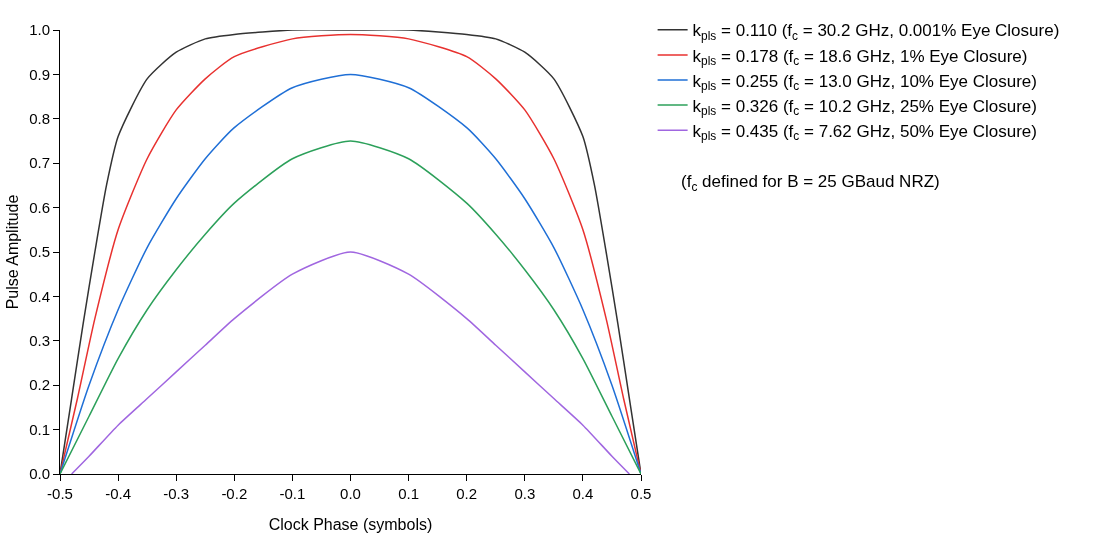 This screenshot has height=533, width=1119. I want to click on y-tick-label: 0.5, so click(39, 252).